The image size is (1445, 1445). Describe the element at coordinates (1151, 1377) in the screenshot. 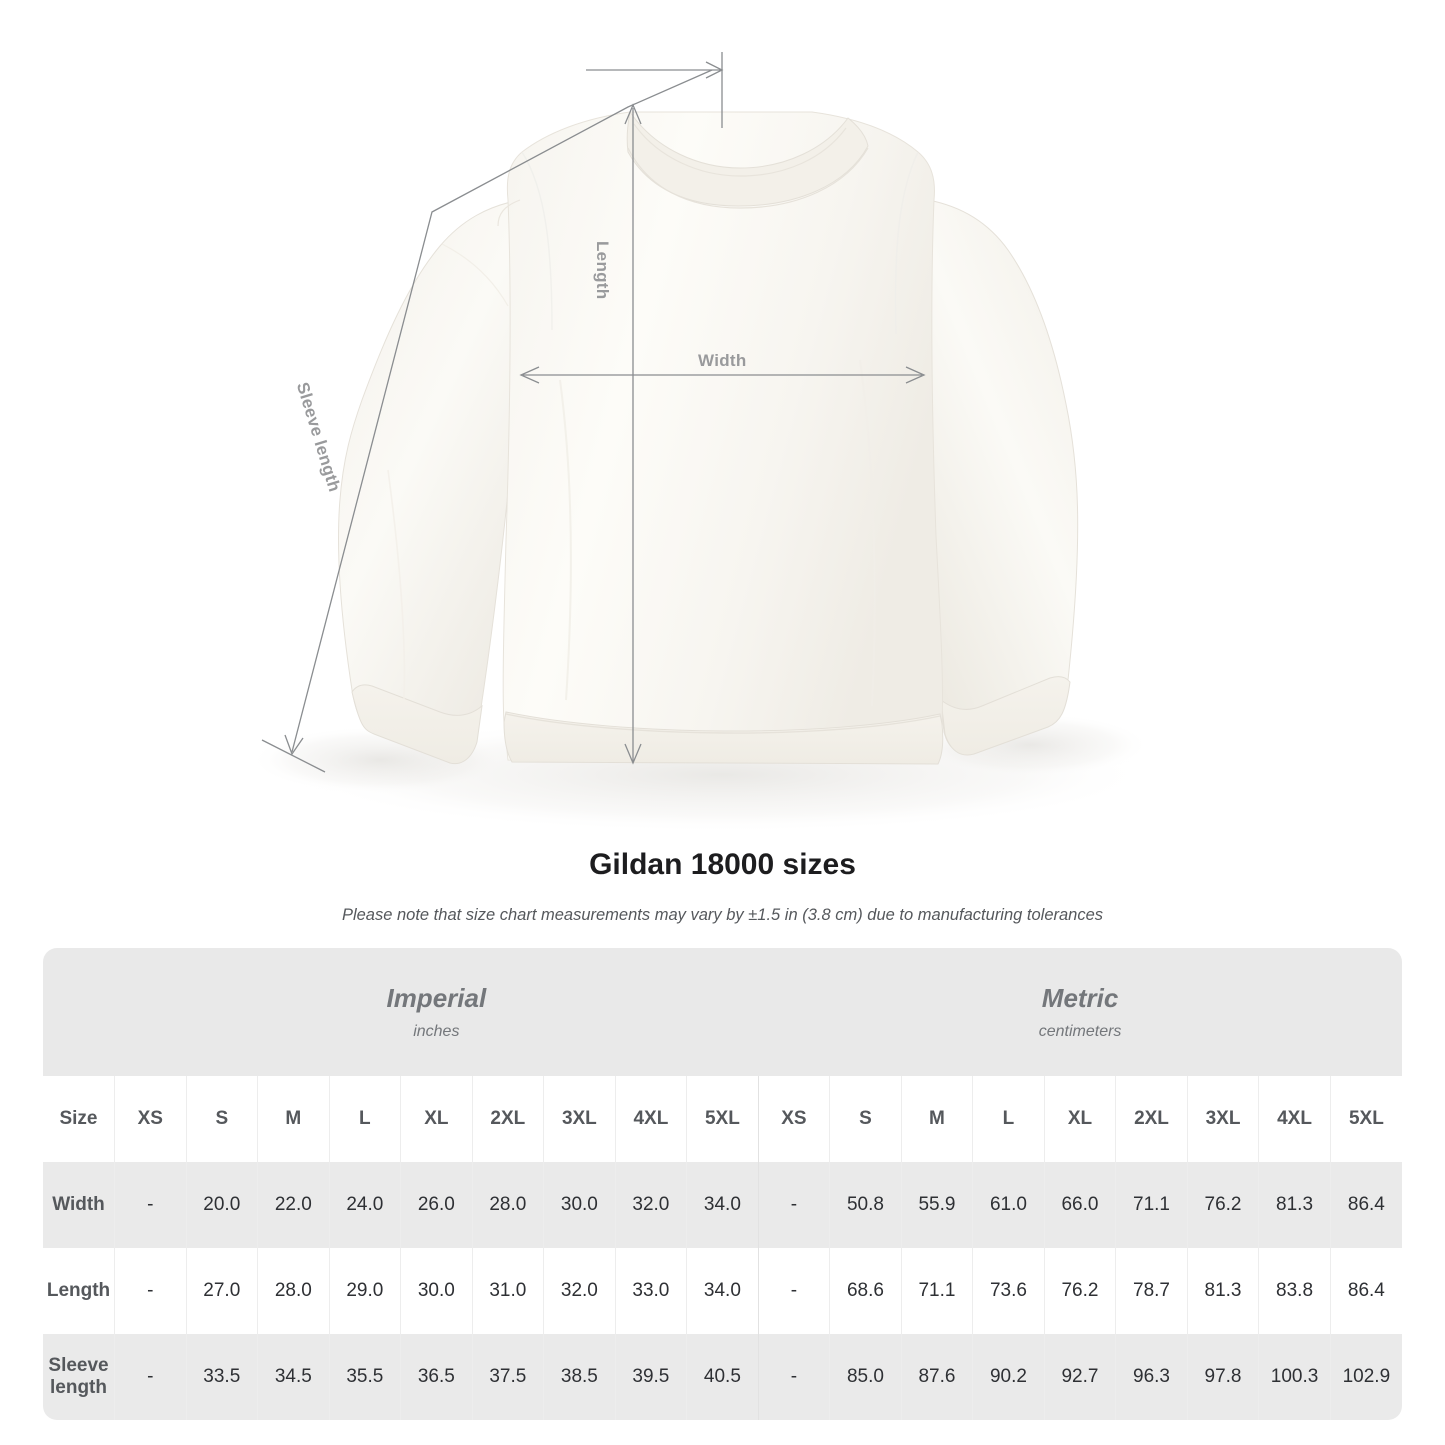

I see `cell-sleeve-metric-2xl: 96.3` at that location.